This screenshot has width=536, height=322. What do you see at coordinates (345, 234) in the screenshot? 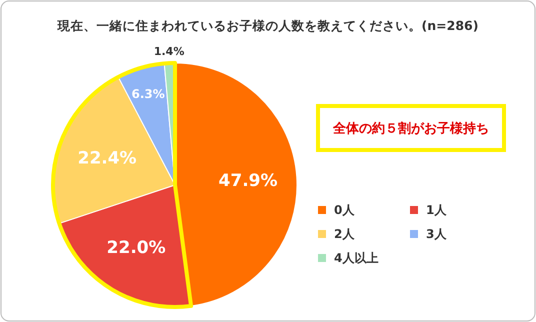
I see `legend-label: 2人` at bounding box center [345, 234].